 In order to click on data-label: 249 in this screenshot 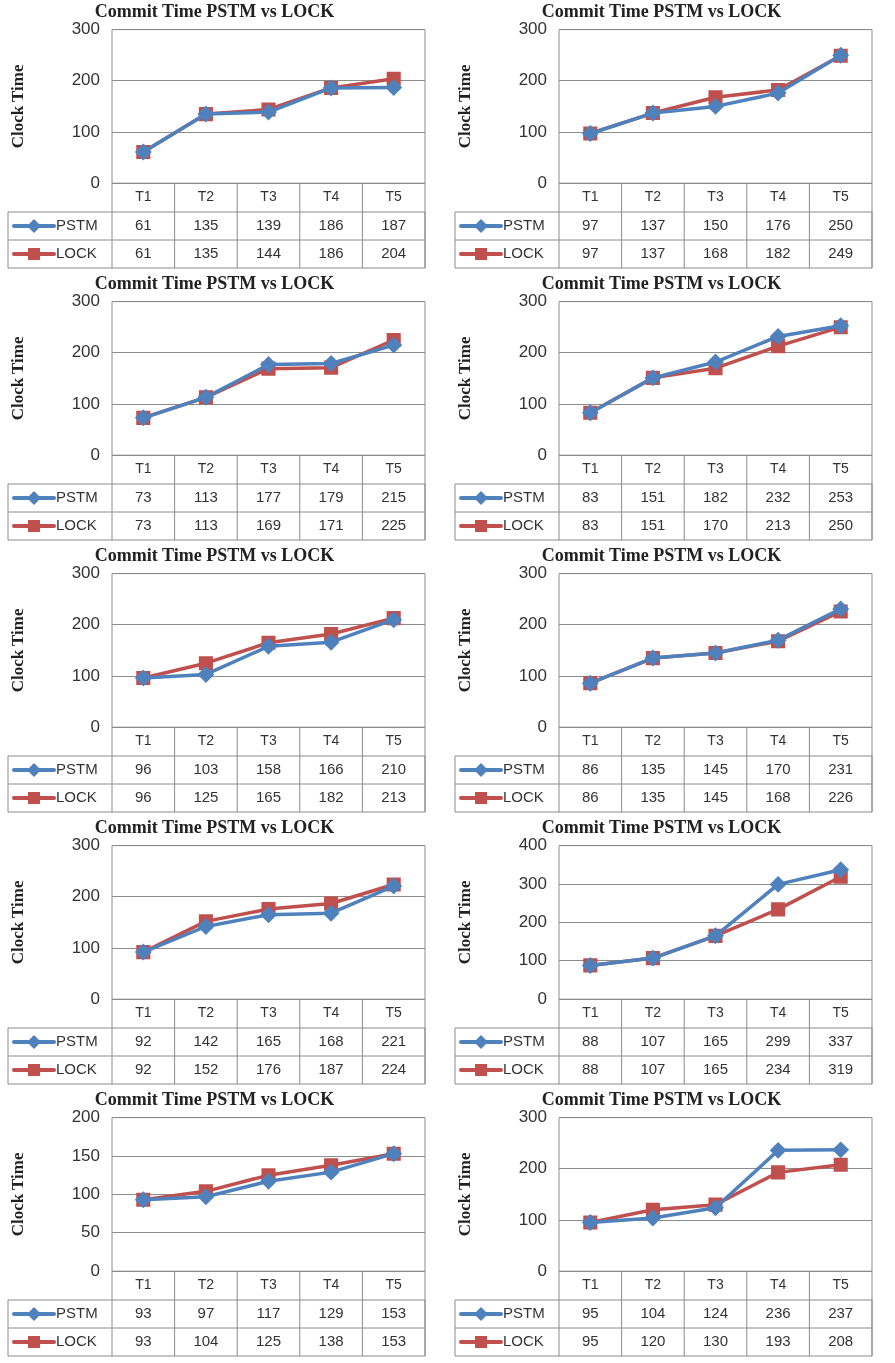, I will do `click(841, 253)`.